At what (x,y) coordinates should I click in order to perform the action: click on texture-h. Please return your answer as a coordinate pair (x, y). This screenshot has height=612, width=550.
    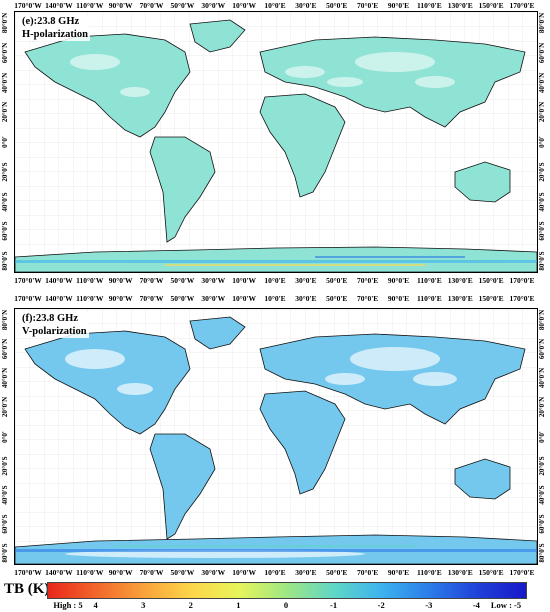
    Looking at the image, I should click on (262, 74).